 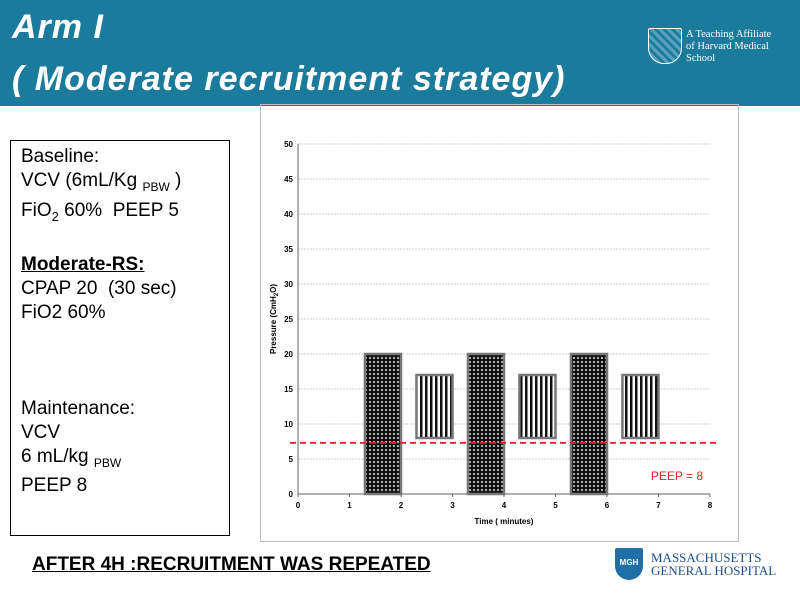 I want to click on y-axis-label: Pressure (CmH2O), so click(x=274, y=319).